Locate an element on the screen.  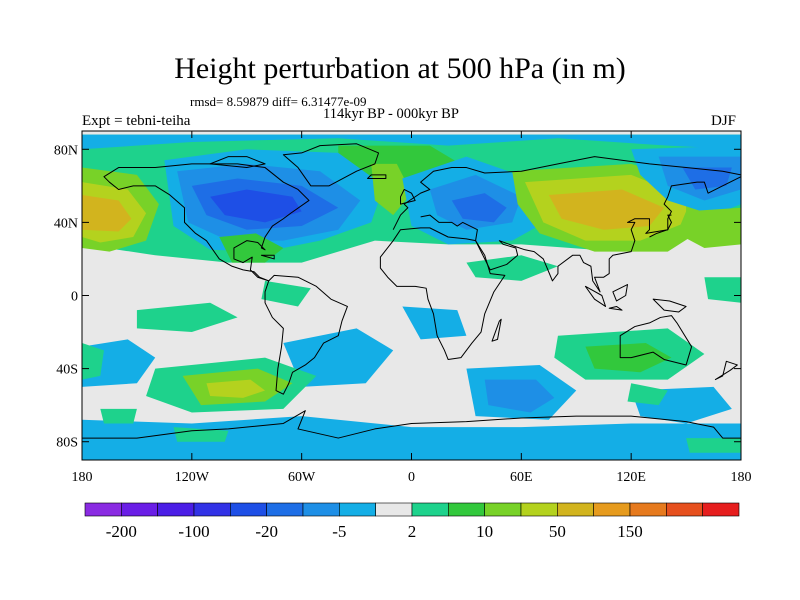
colorbar-label: -200 is located at coordinates (121, 531).